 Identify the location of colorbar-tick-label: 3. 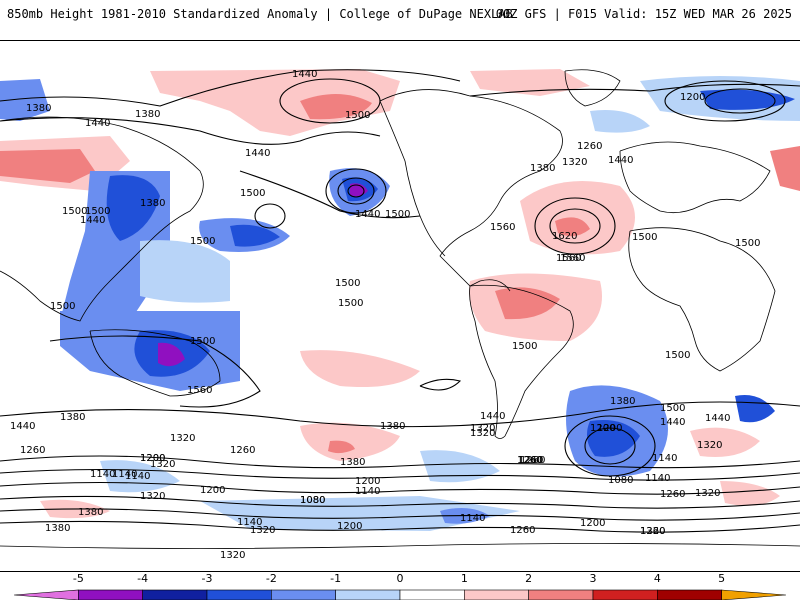
(593, 578).